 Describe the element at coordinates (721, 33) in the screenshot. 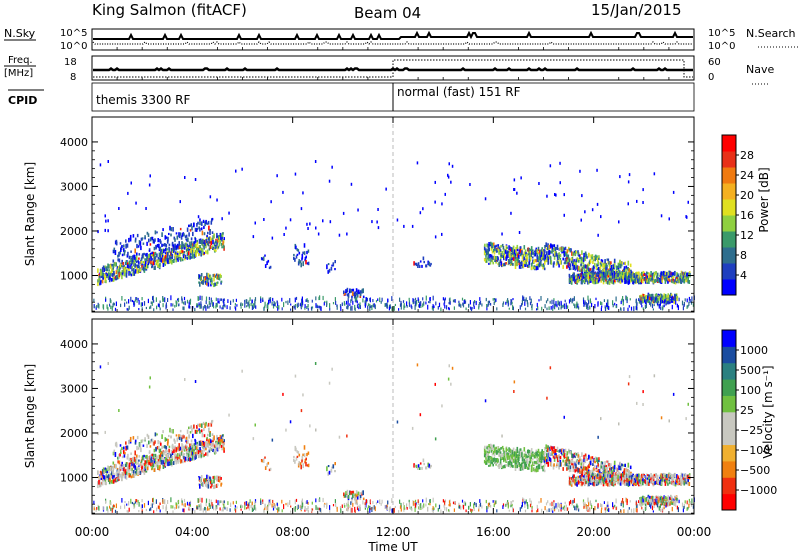

I see `nsearch-tick-top: 10^5` at that location.